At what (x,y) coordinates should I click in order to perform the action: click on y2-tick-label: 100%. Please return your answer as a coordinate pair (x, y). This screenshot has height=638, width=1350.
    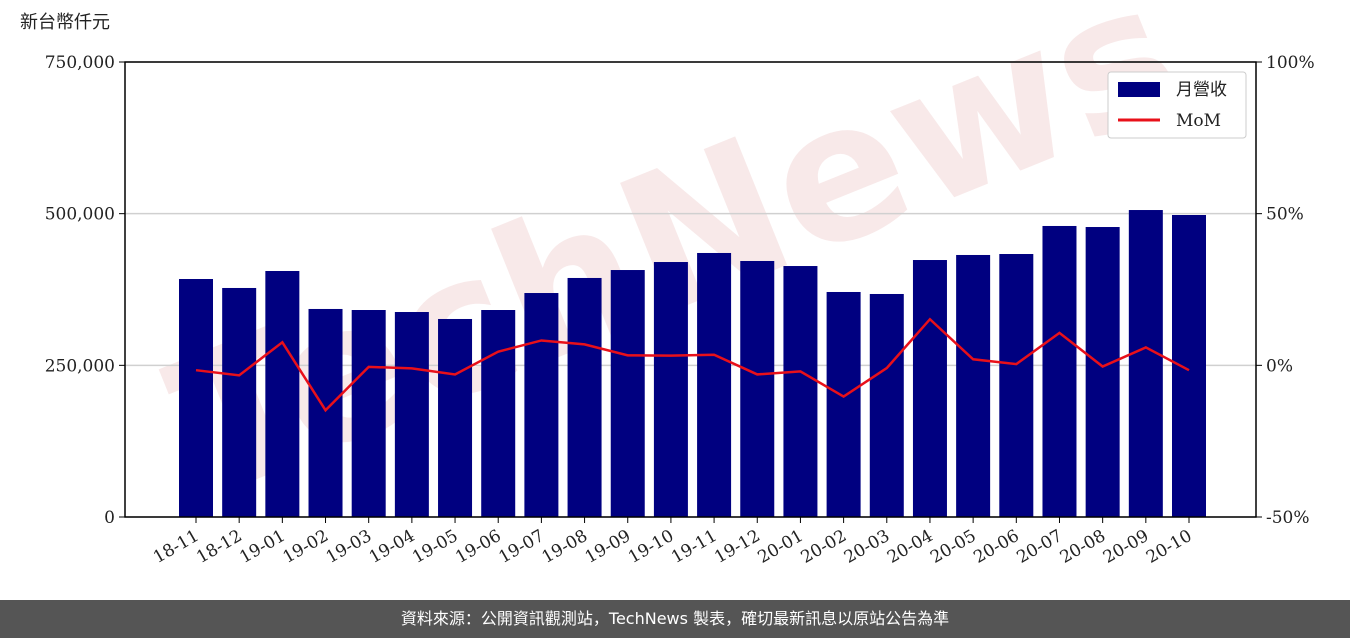
    Looking at the image, I should click on (1290, 63).